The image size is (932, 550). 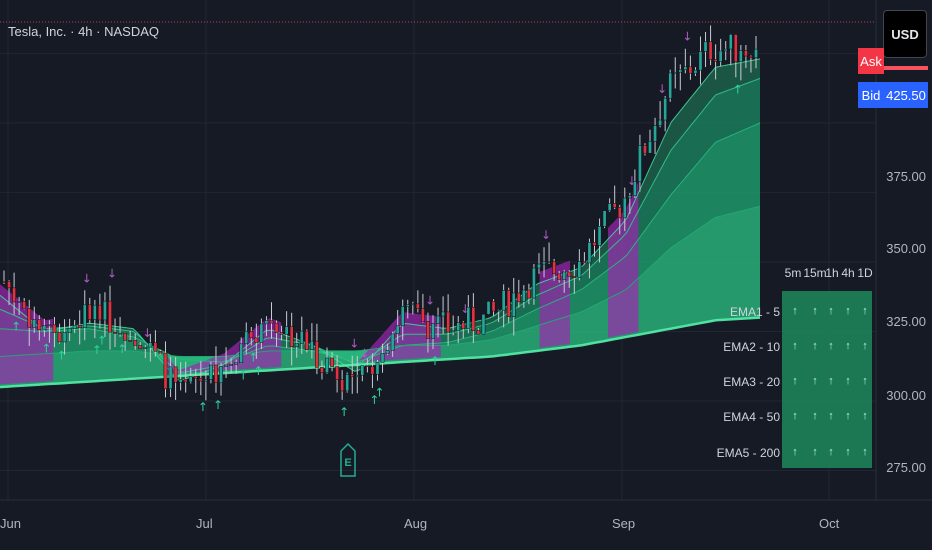 What do you see at coordinates (83, 31) in the screenshot?
I see `symbol-title: Tesla, Inc. · 4h · NASDAQ` at bounding box center [83, 31].